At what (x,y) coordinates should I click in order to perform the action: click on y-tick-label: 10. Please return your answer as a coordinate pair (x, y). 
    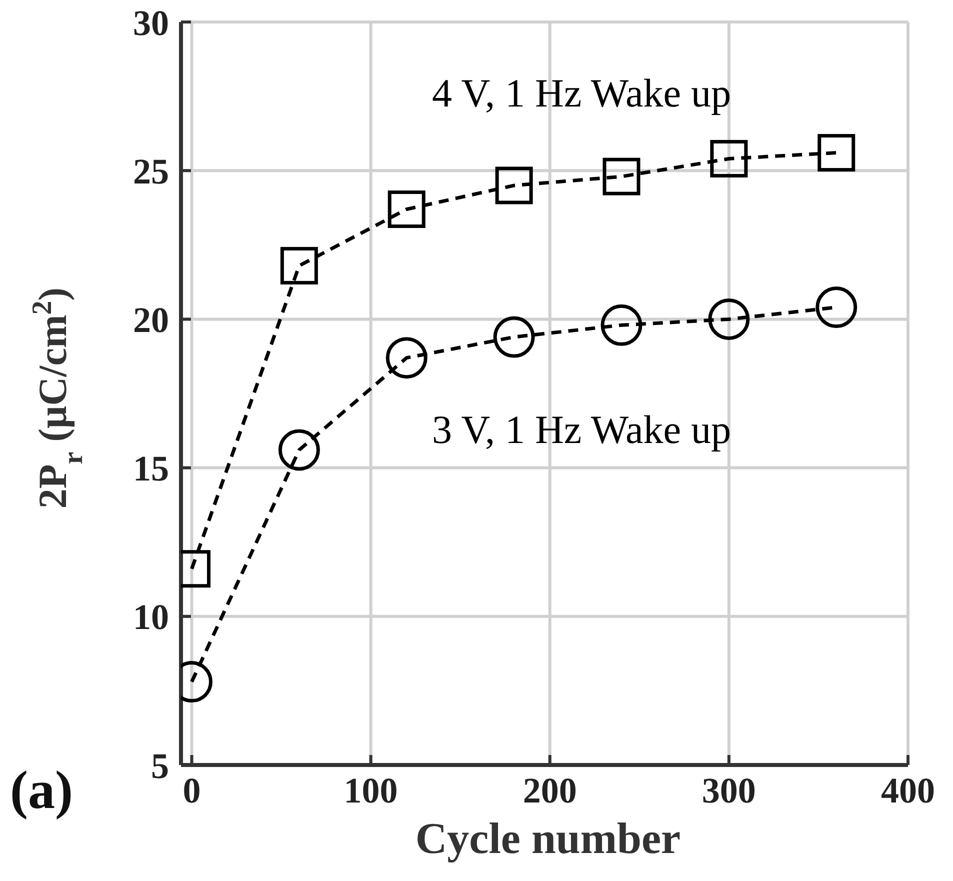
    Looking at the image, I should click on (151, 617).